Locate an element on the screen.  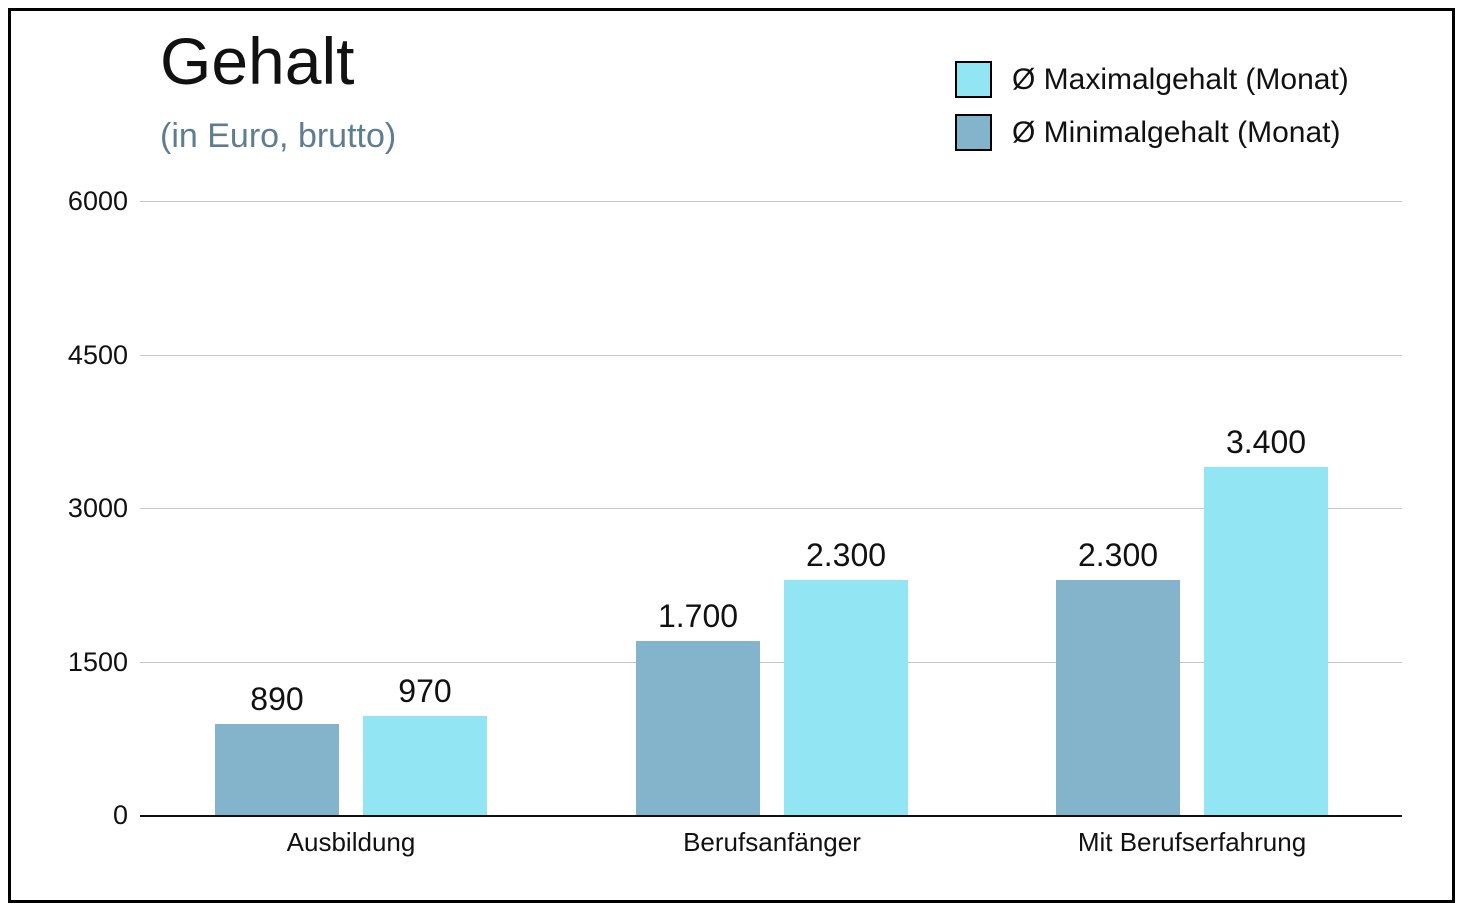
y-axis-tick-label: 6000 is located at coordinates (97, 201).